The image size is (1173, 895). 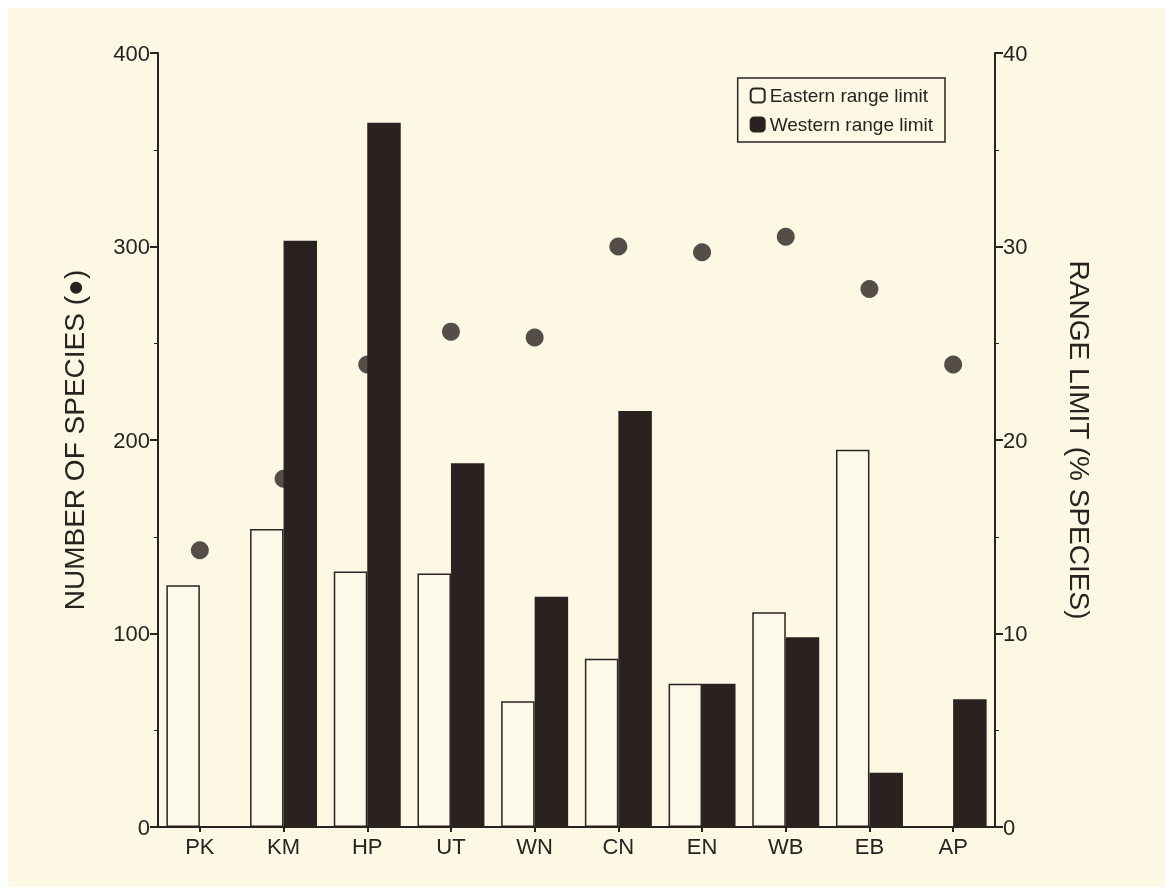 What do you see at coordinates (534, 846) in the screenshot?
I see `x-tick-label: WN` at bounding box center [534, 846].